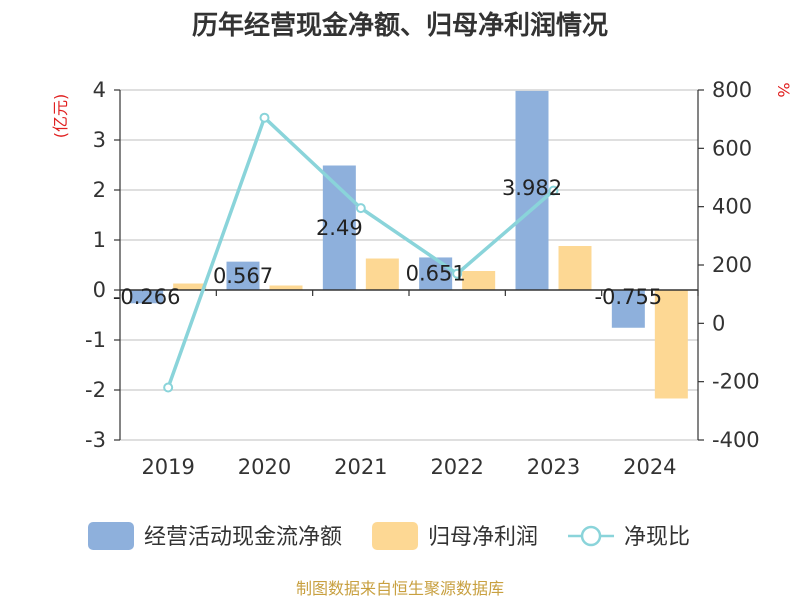 This screenshot has height=600, width=800. I want to click on x-axis-category-label: 2024, so click(649, 467).